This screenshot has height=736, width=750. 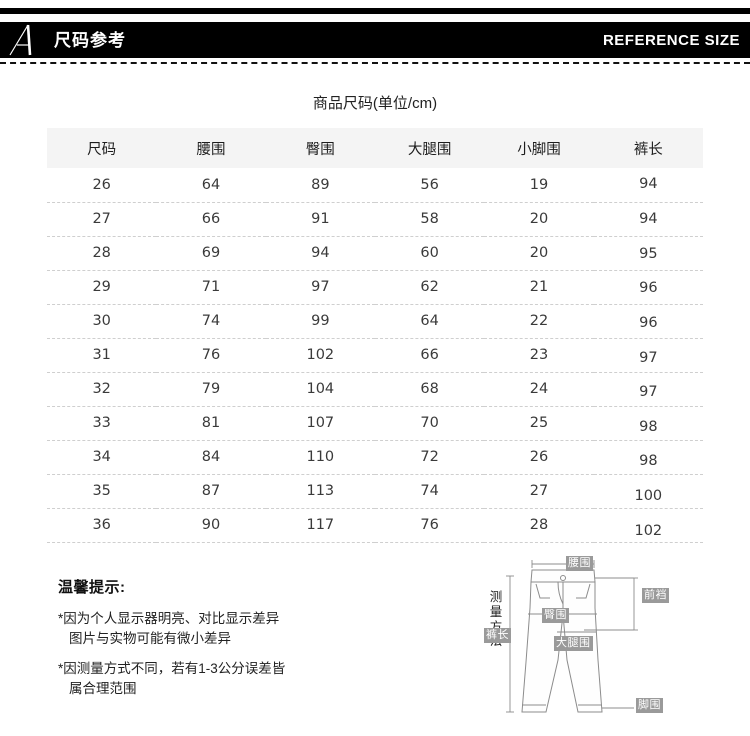 I want to click on cell-臀围: 102, so click(x=320, y=355).